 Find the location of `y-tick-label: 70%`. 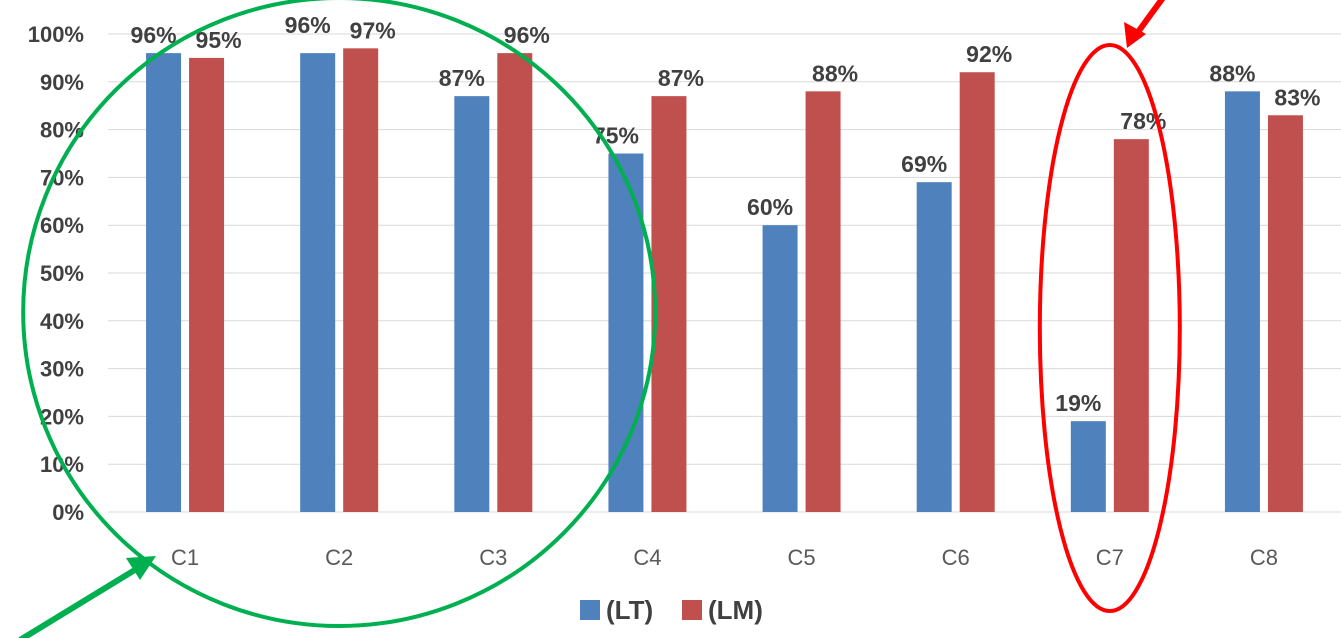

y-tick-label: 70% is located at coordinates (62, 177).